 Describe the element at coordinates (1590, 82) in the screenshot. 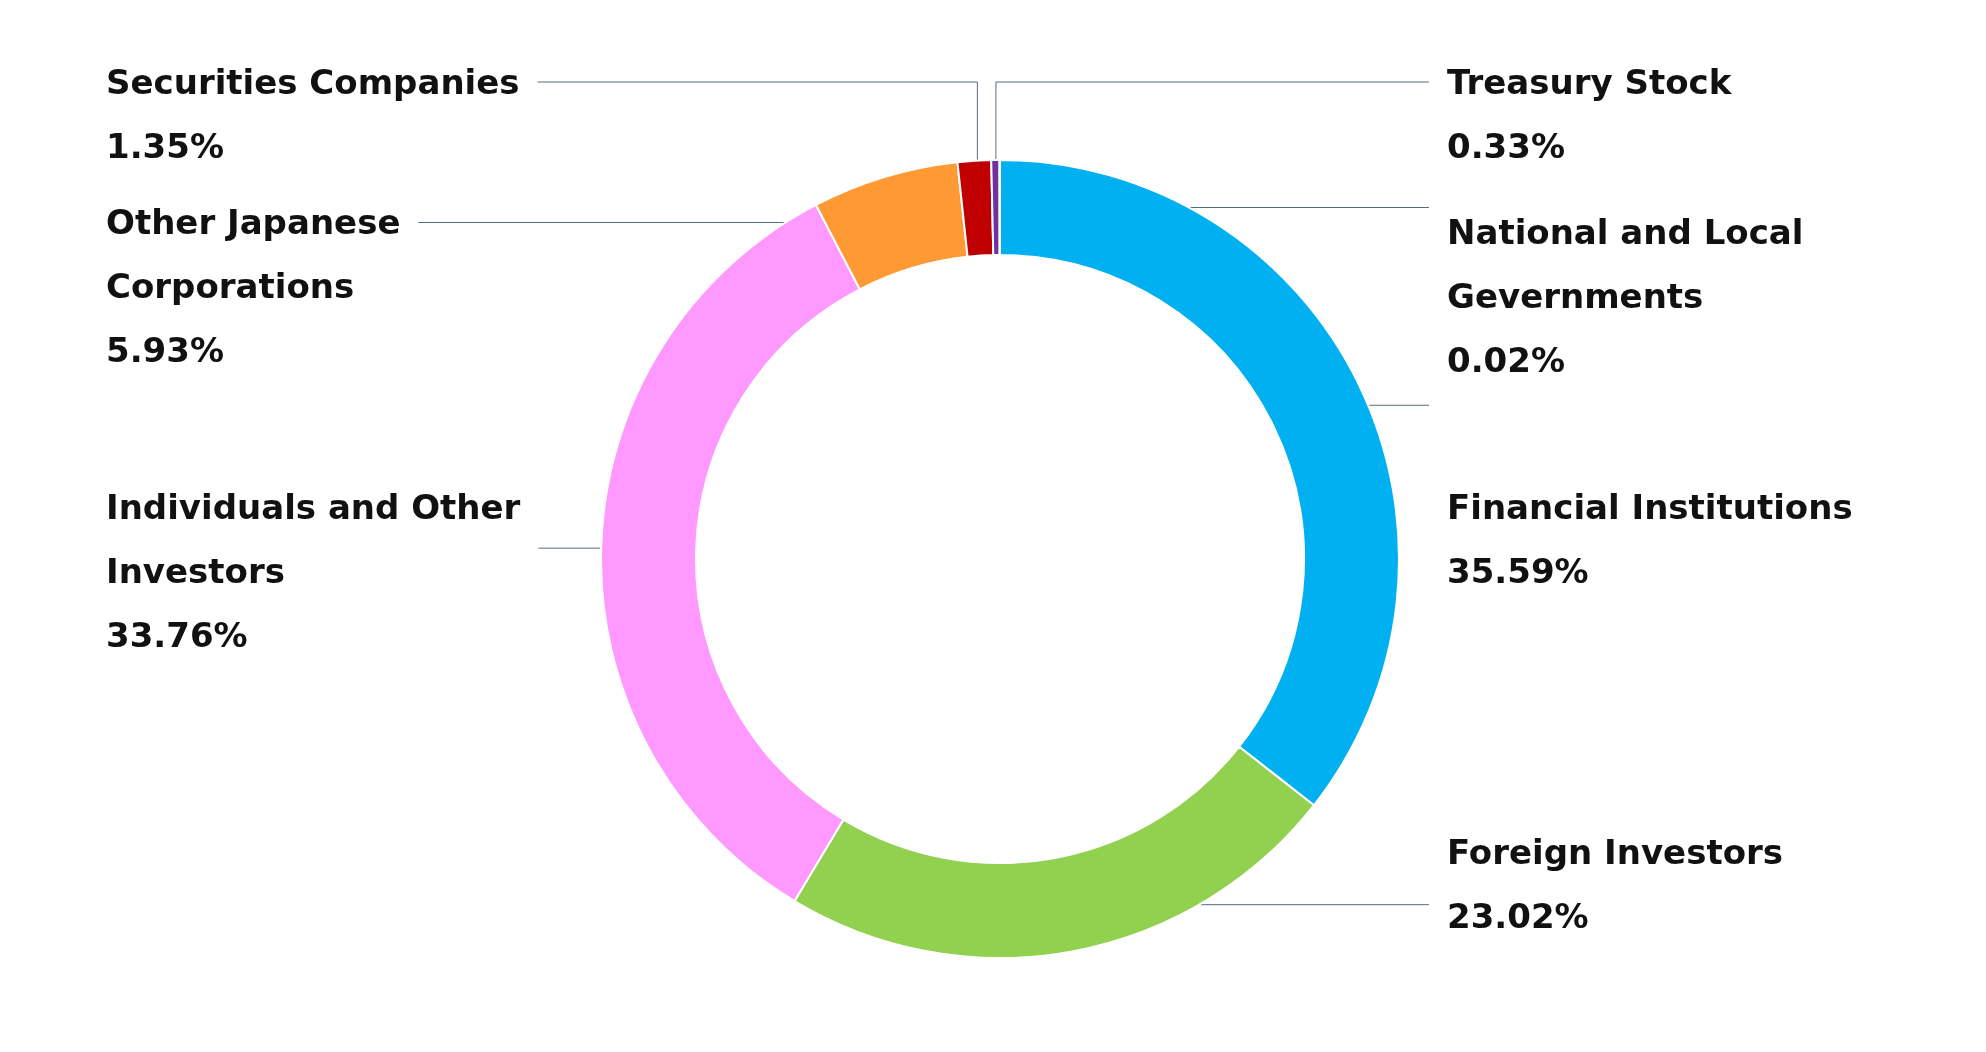

I see `slice-label: Treasury Stock` at that location.